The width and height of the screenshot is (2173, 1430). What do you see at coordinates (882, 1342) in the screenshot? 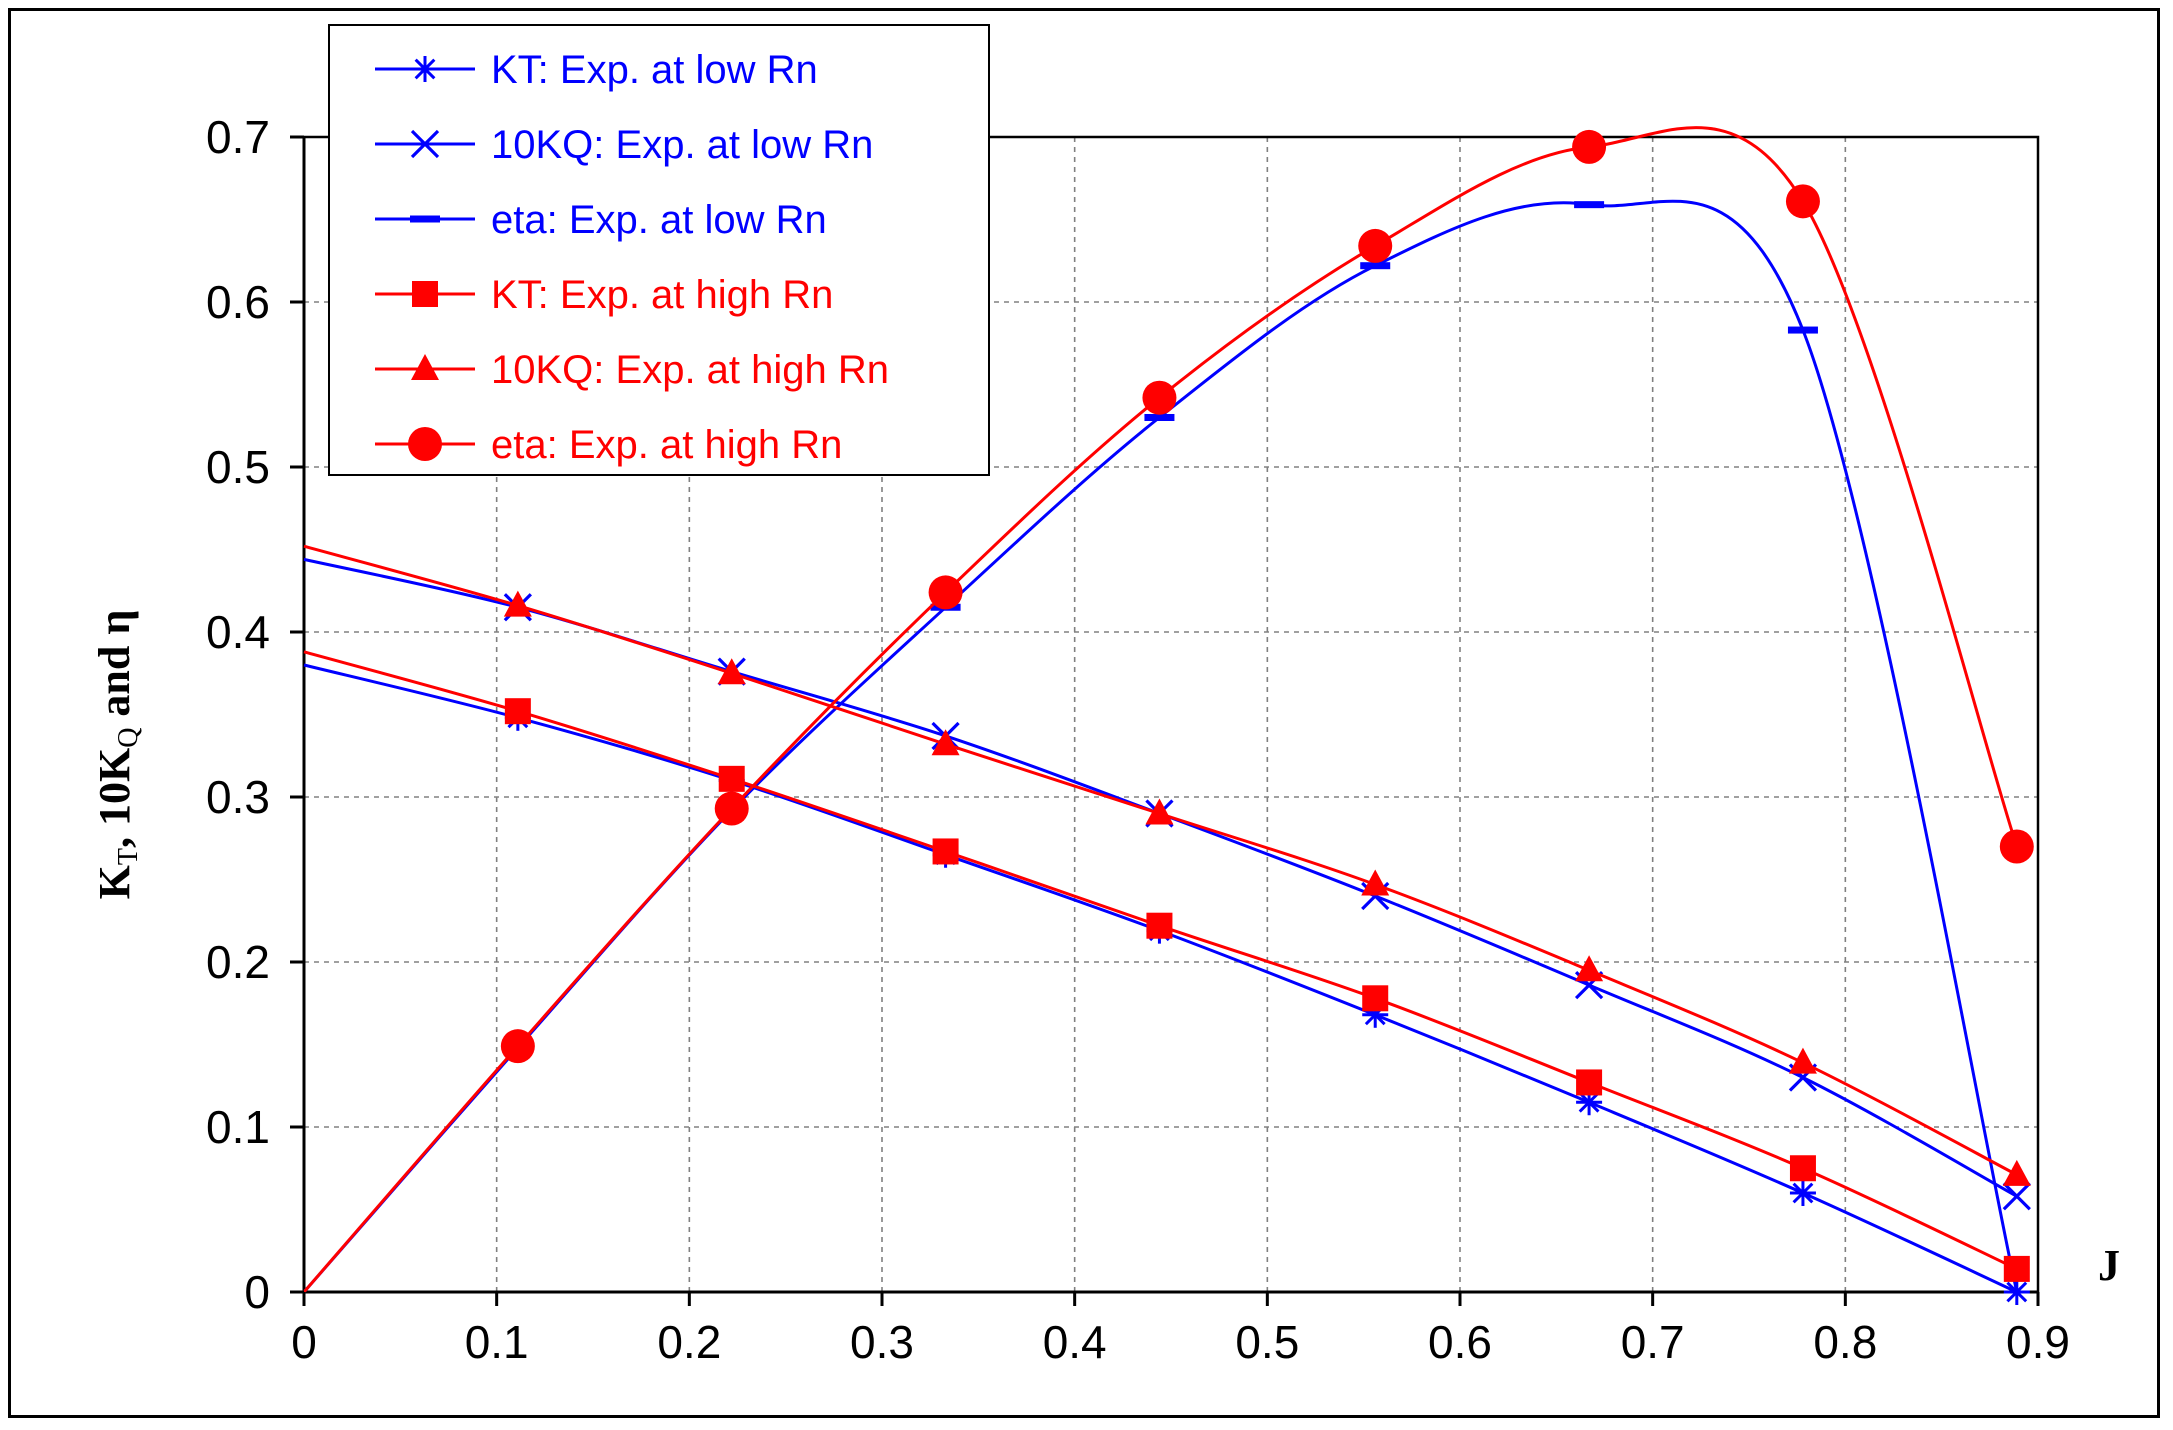
I see `x-tick-label: 0.3` at bounding box center [882, 1342].